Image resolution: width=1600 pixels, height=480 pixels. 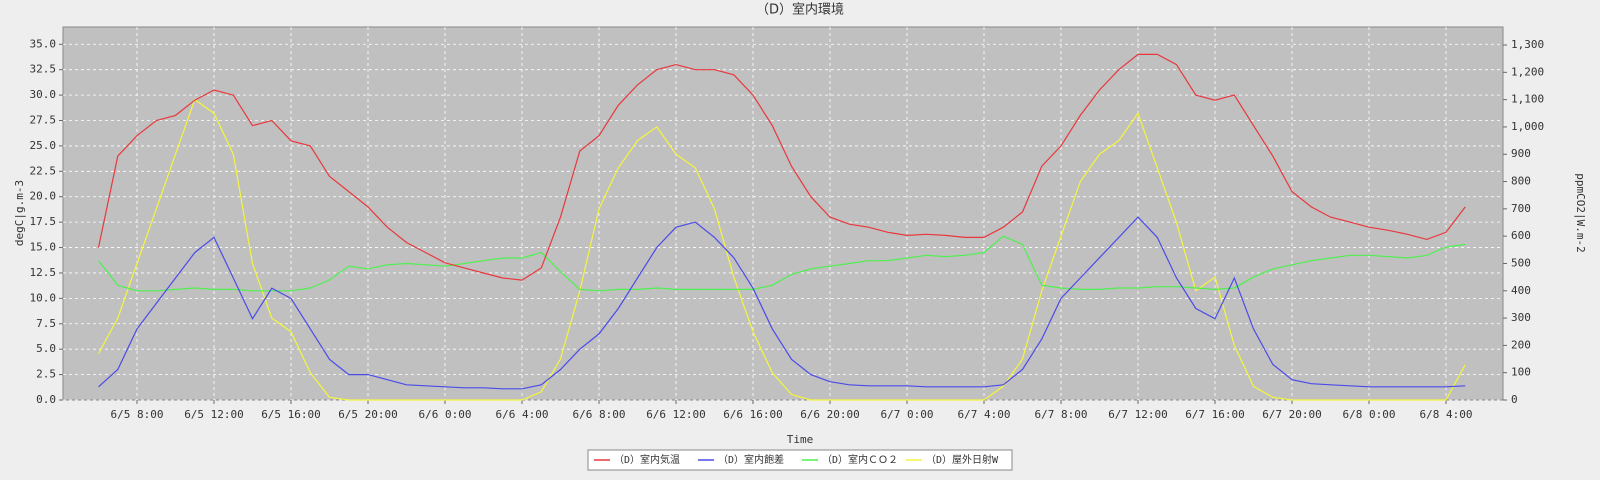 What do you see at coordinates (1521, 262) in the screenshot?
I see `y2-tick-label: 500` at bounding box center [1521, 262].